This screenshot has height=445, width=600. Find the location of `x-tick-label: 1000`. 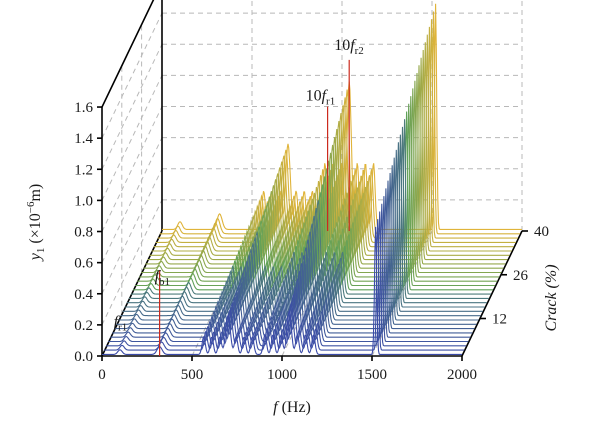

x-tick-label: 1000 is located at coordinates (282, 375).